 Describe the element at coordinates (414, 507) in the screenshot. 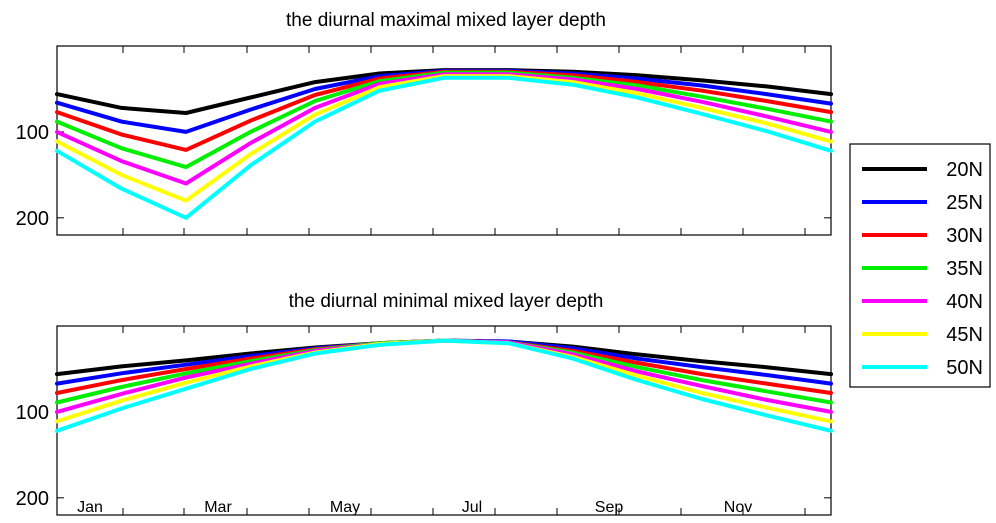

I see `x-tick-labels-minimal: Jan Mar May Jul Sep Nov` at that location.